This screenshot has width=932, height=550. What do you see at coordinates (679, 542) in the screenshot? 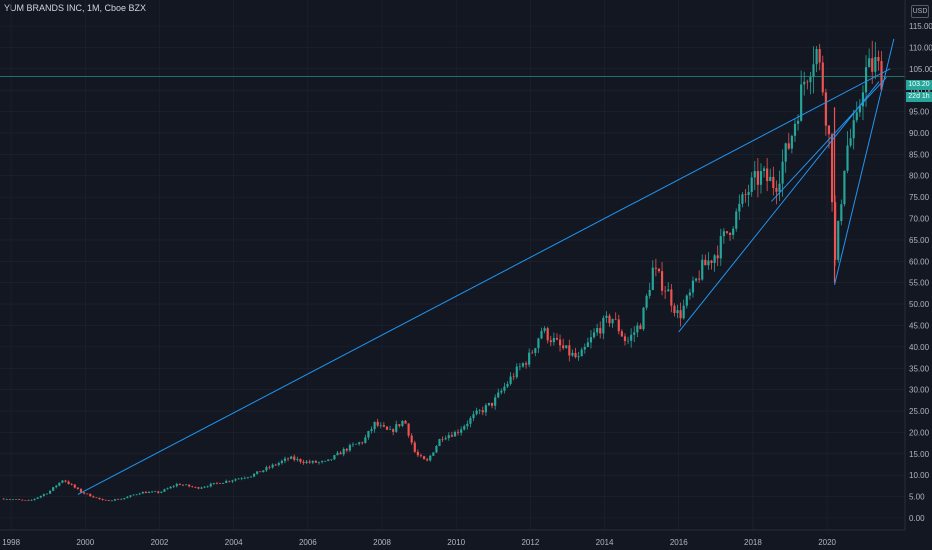
I see `x-tick-label: 2016` at bounding box center [679, 542].